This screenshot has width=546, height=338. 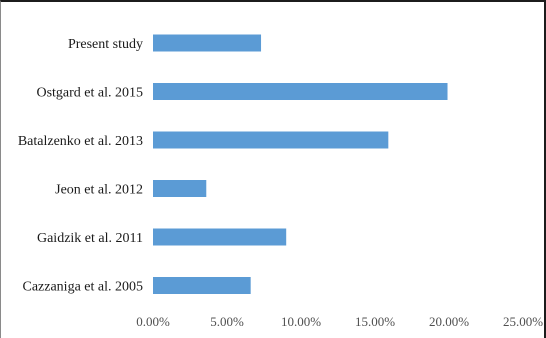 I want to click on x-tick-label: 25.00%, so click(x=523, y=321).